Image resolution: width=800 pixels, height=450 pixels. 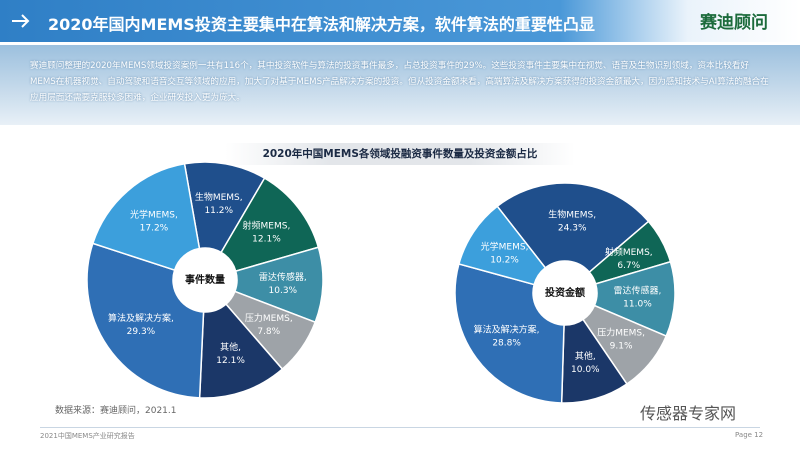 What do you see at coordinates (87, 436) in the screenshot?
I see `footer-report: 2021中国MEMS产业研究报告` at bounding box center [87, 436].